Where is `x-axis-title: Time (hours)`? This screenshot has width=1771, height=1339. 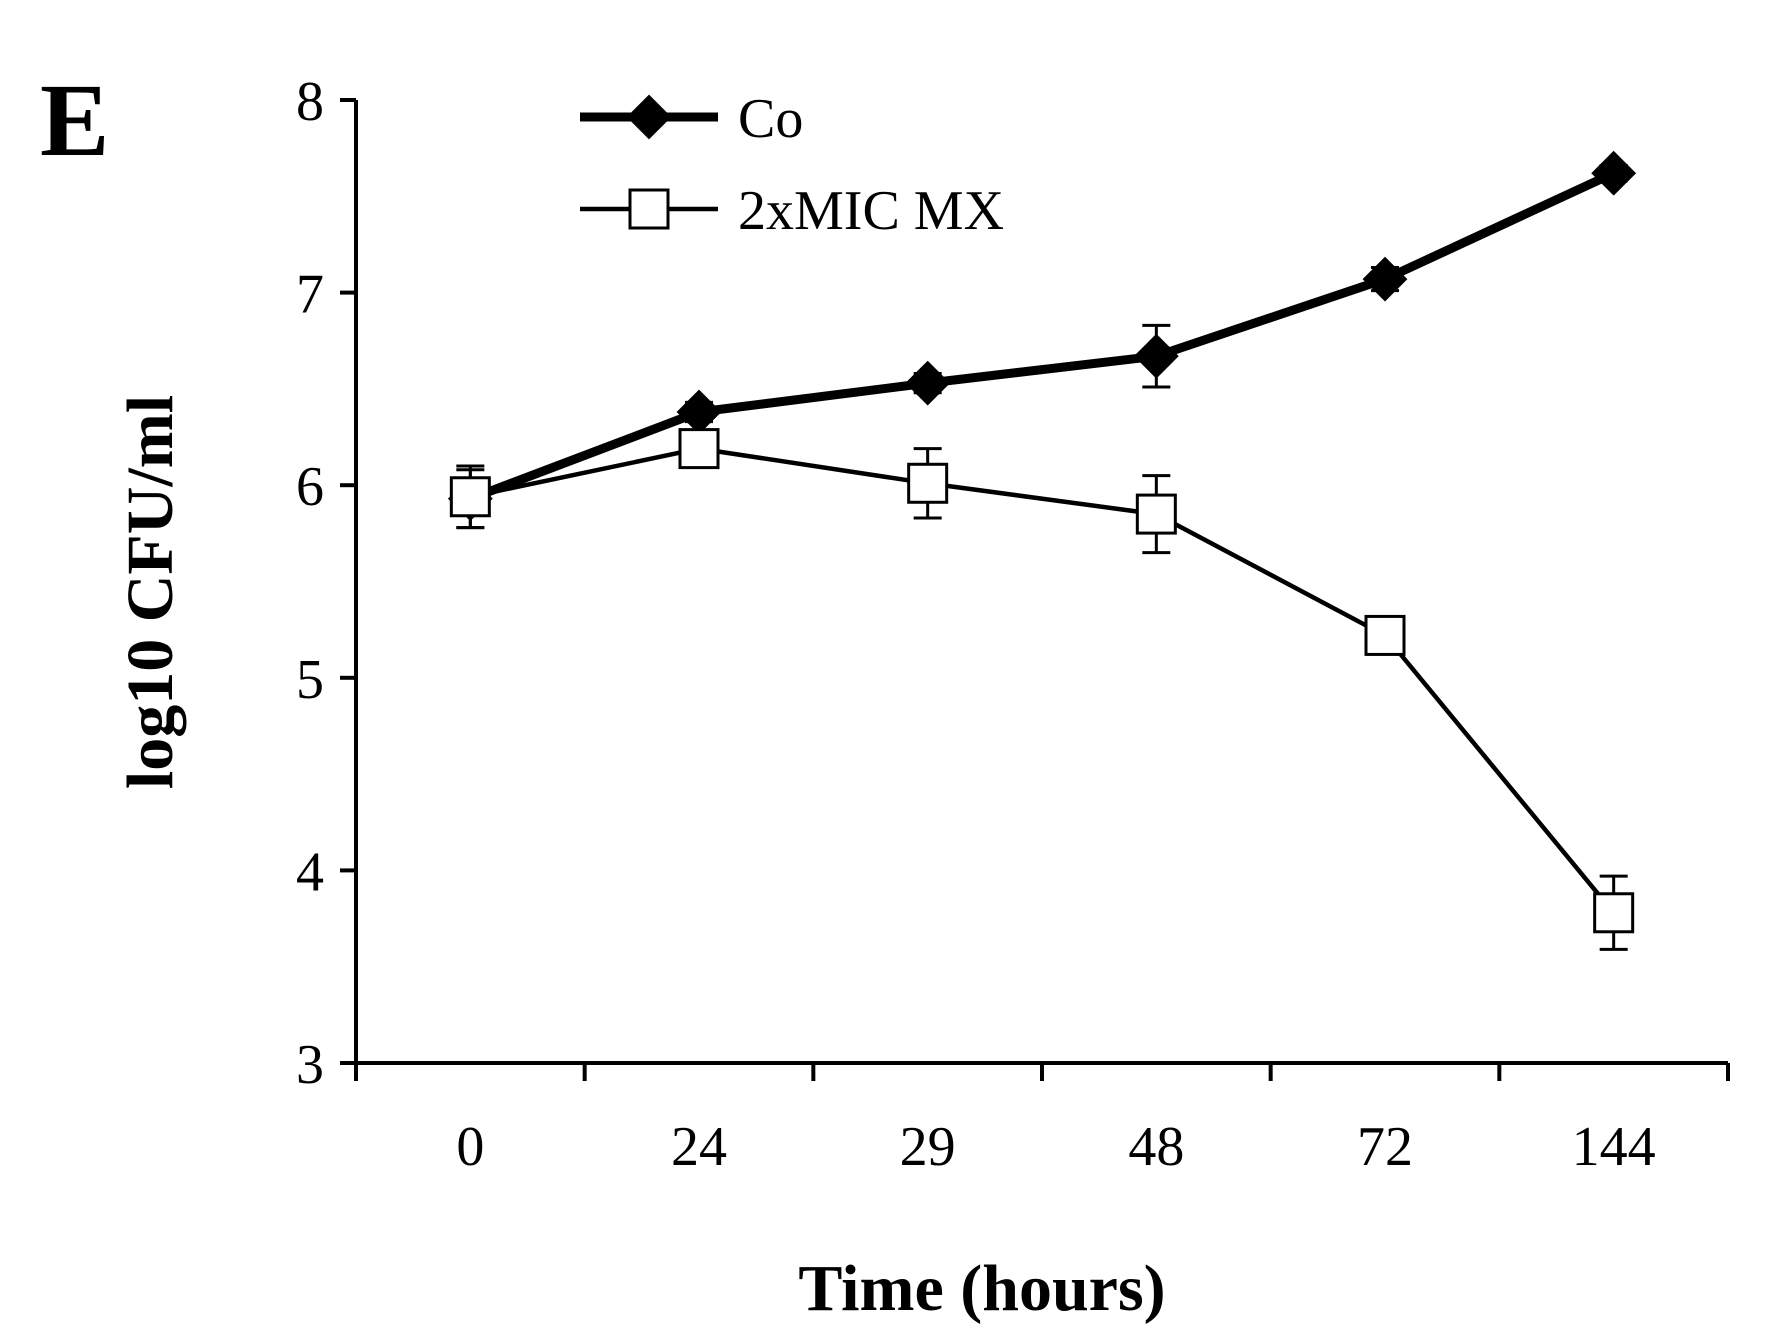
x-axis-title: Time (hours) is located at coordinates (981, 1288).